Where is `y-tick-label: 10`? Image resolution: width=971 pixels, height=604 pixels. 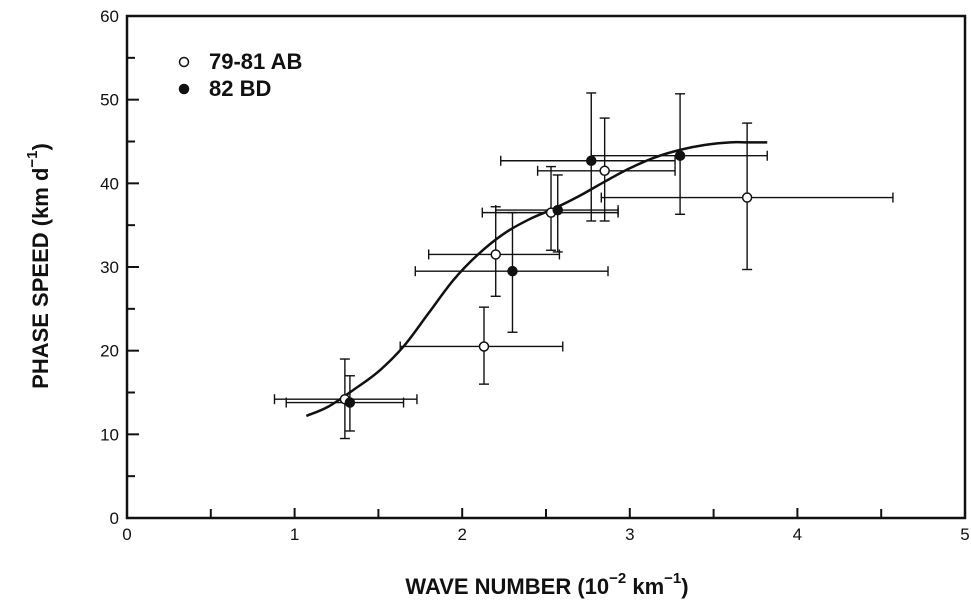 y-tick-label: 10 is located at coordinates (109, 434).